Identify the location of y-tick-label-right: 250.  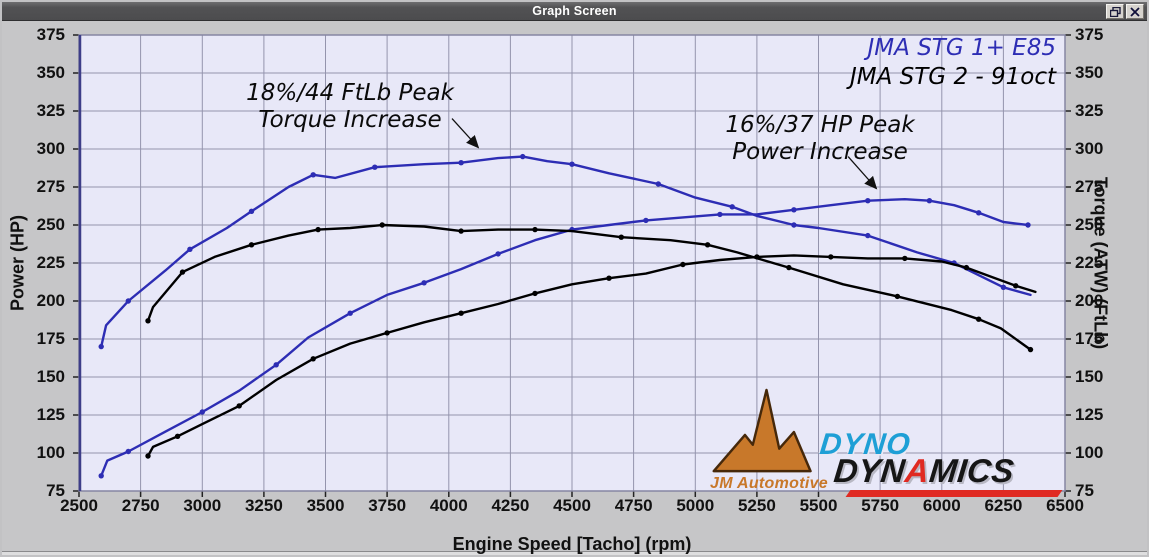
(1089, 224).